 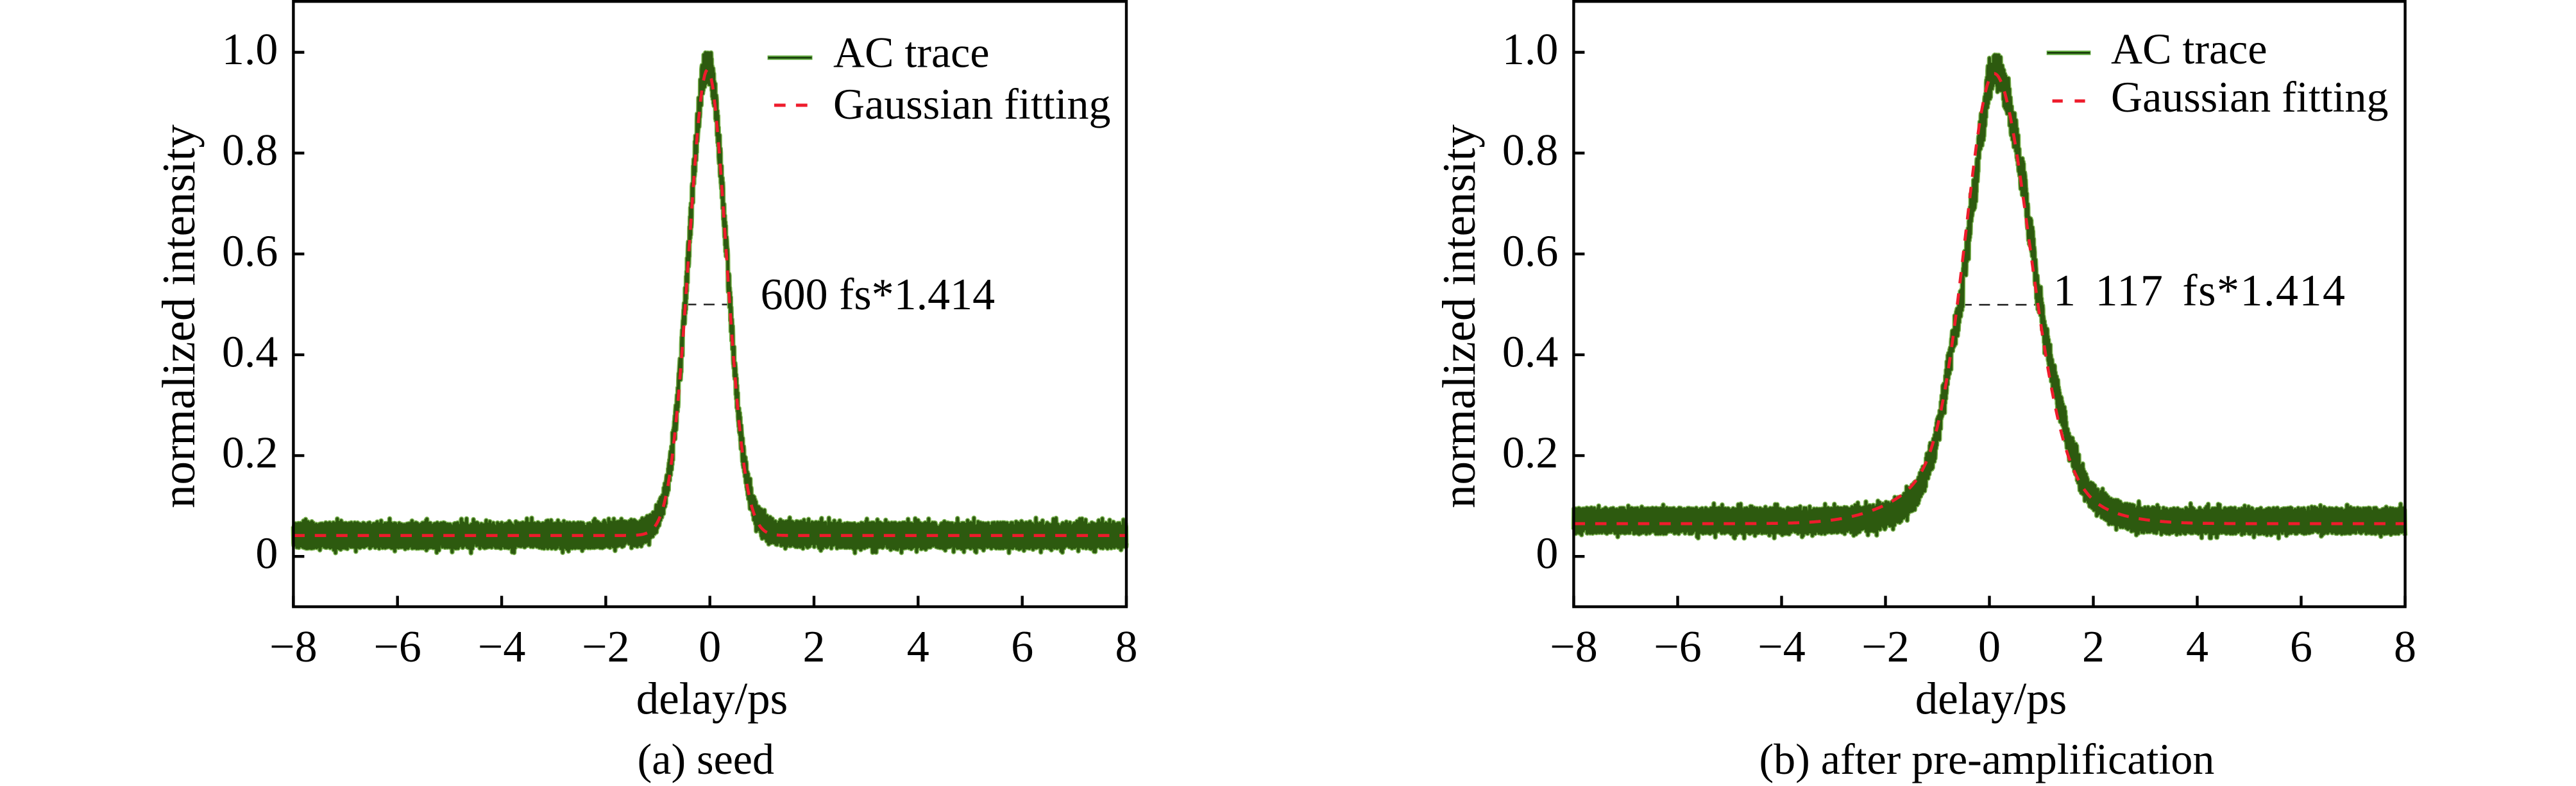 I want to click on svg-text: 600 fs*1.414, so click(x=878, y=295).